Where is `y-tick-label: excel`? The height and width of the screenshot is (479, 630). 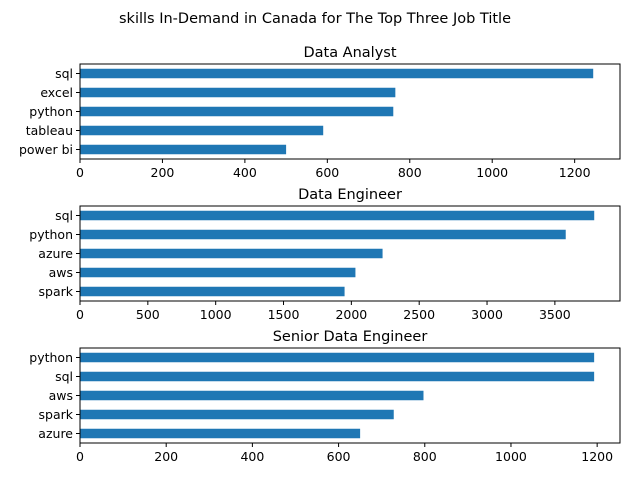
y-tick-label: excel is located at coordinates (56, 92).